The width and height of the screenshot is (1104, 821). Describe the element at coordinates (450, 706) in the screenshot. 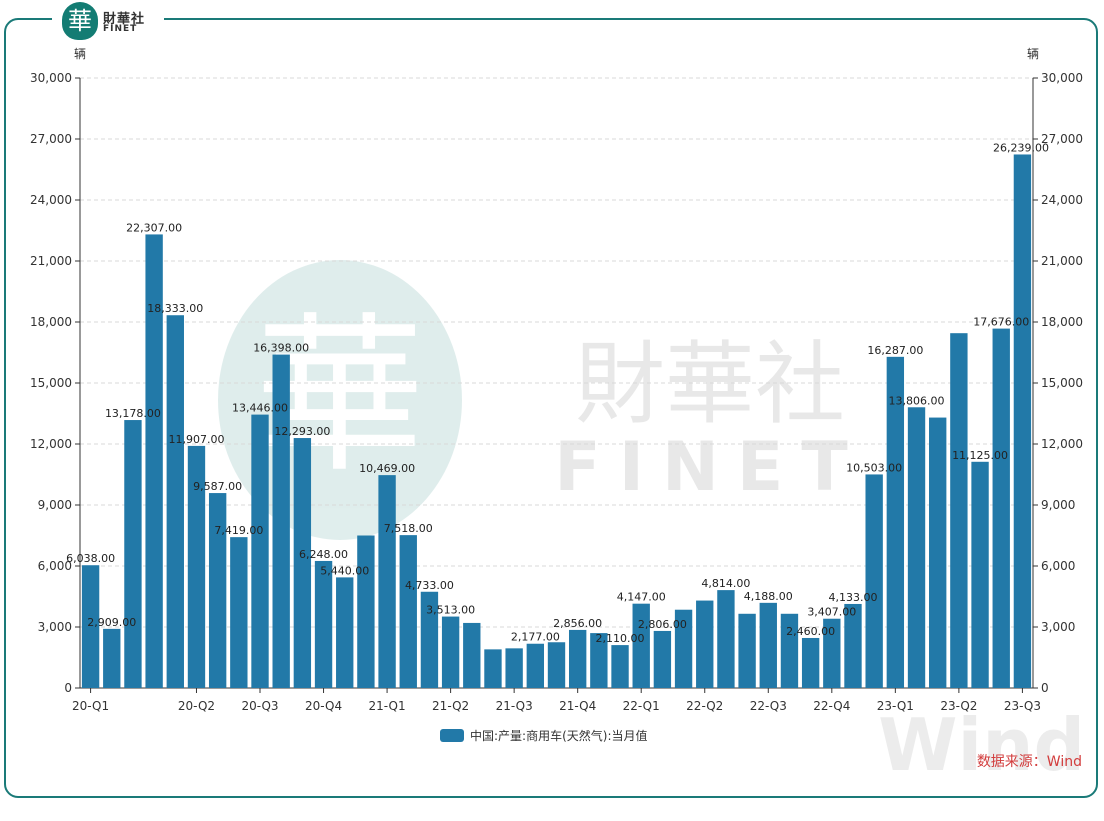

I see `x-tick-label: 21-Q2` at that location.